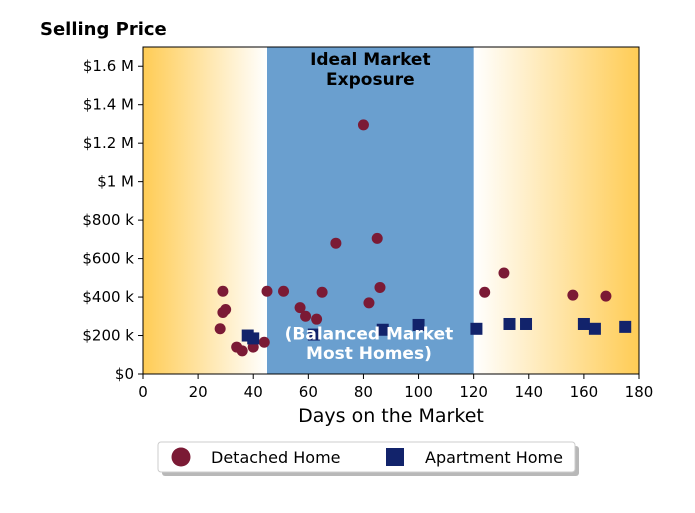 The height and width of the screenshot is (513, 695). I want to click on y-tick-label: $600 k, so click(108, 259).